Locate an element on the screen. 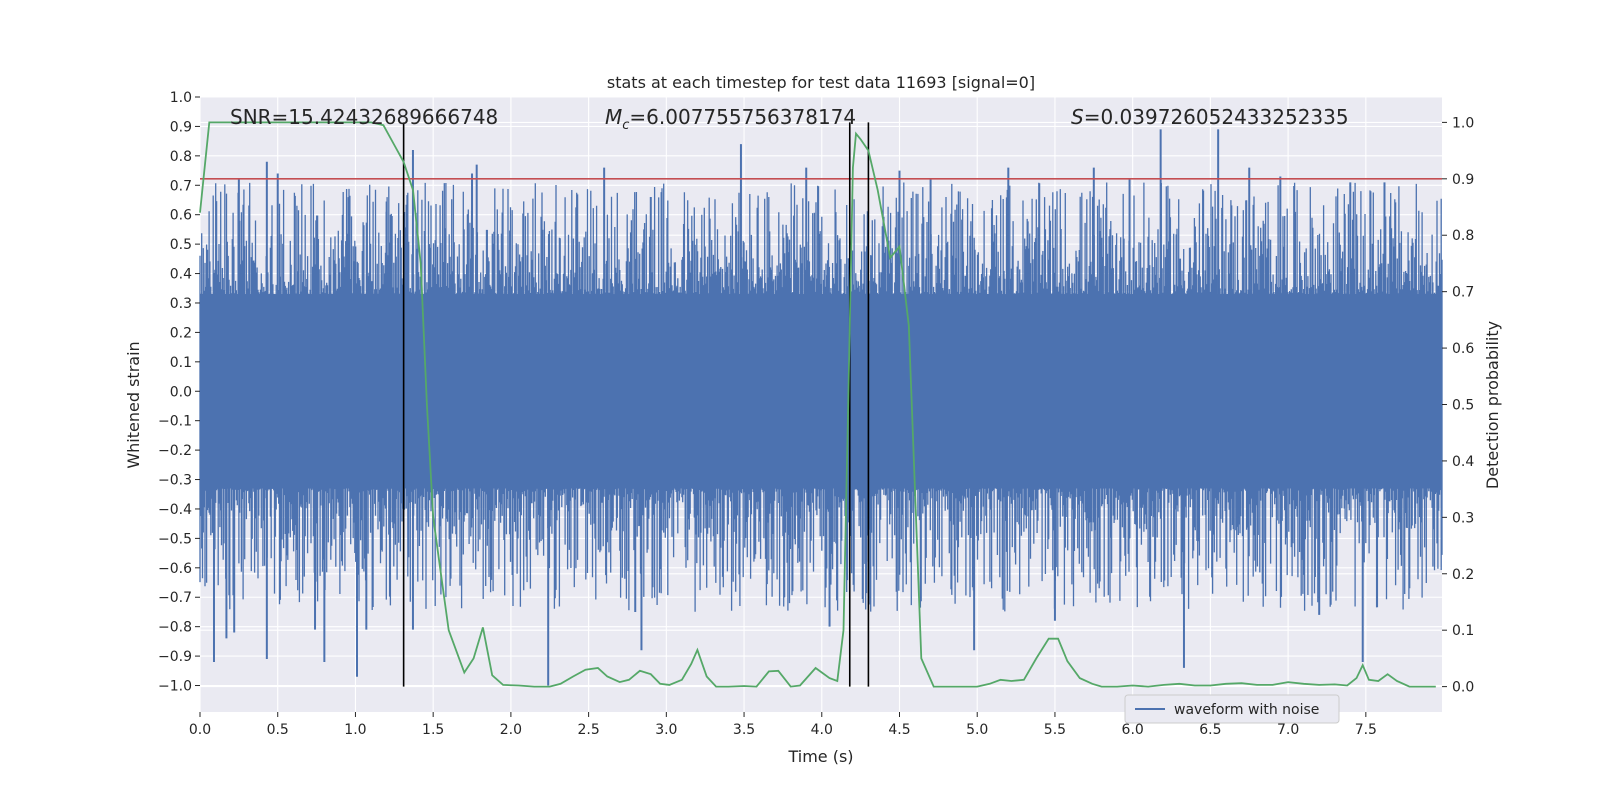 The width and height of the screenshot is (1600, 800). y-tick-label: 0.1 is located at coordinates (181, 363).